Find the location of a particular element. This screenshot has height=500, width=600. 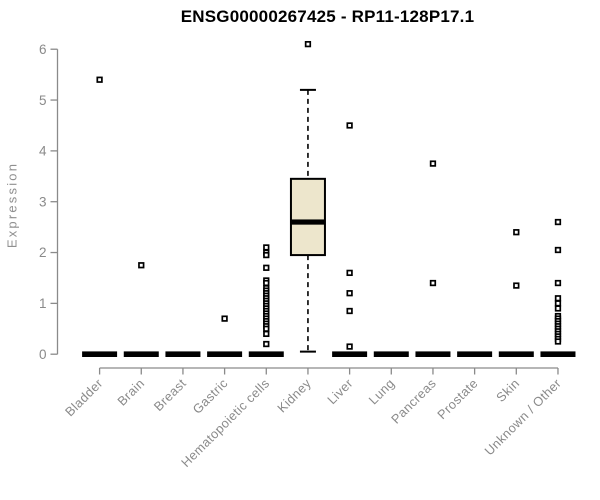

y-tick-label: 1 is located at coordinates (43, 303).